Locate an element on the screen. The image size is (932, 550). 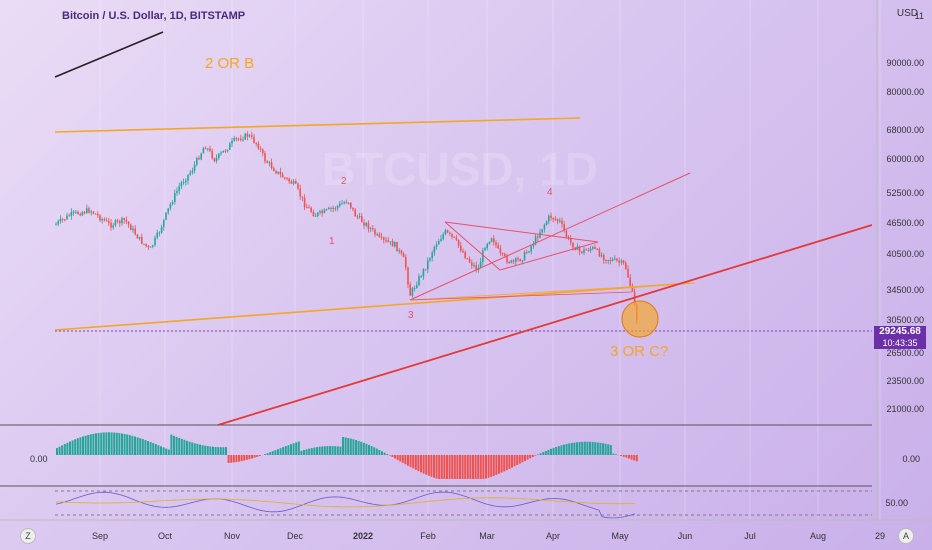
zoom-button: Z is located at coordinates (28, 536).